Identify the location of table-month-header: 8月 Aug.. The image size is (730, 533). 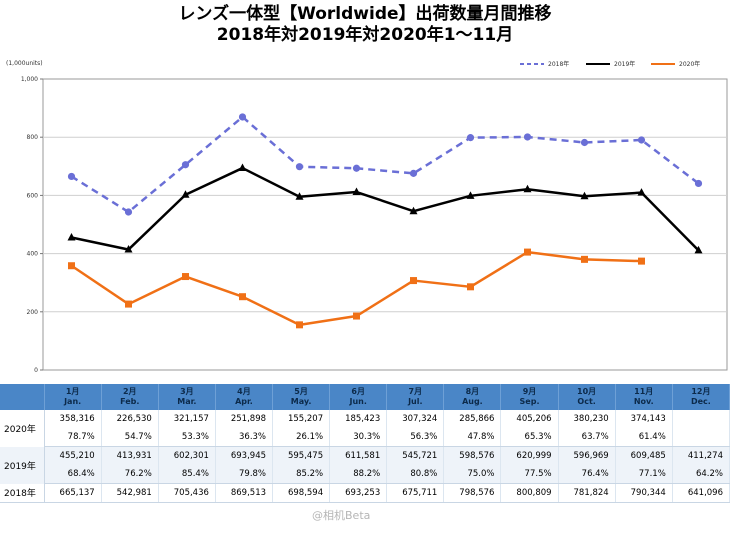
(472, 397).